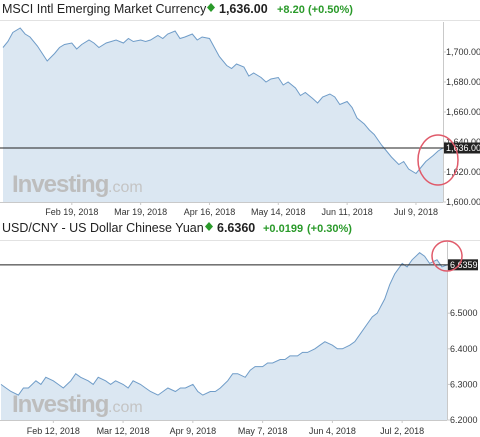 The height and width of the screenshot is (437, 480). I want to click on x-tick-label: Apr 16, 2018, so click(210, 212).